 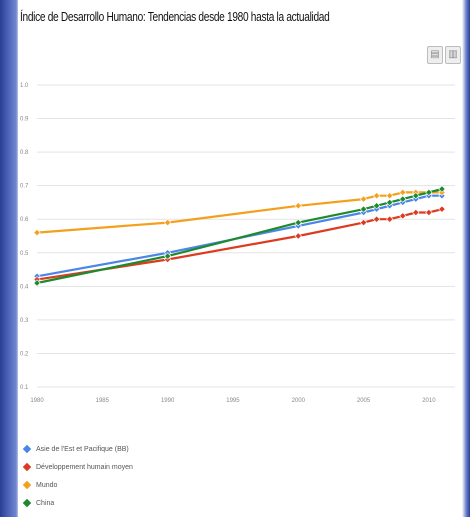 What do you see at coordinates (364, 401) in the screenshot?
I see `x-tick-label: 2005` at bounding box center [364, 401].